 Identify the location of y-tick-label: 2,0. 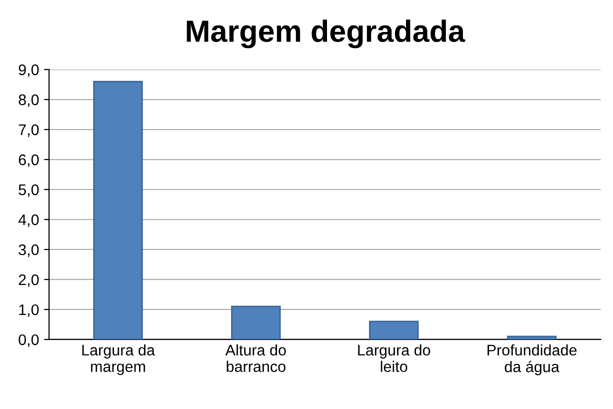
(28, 280).